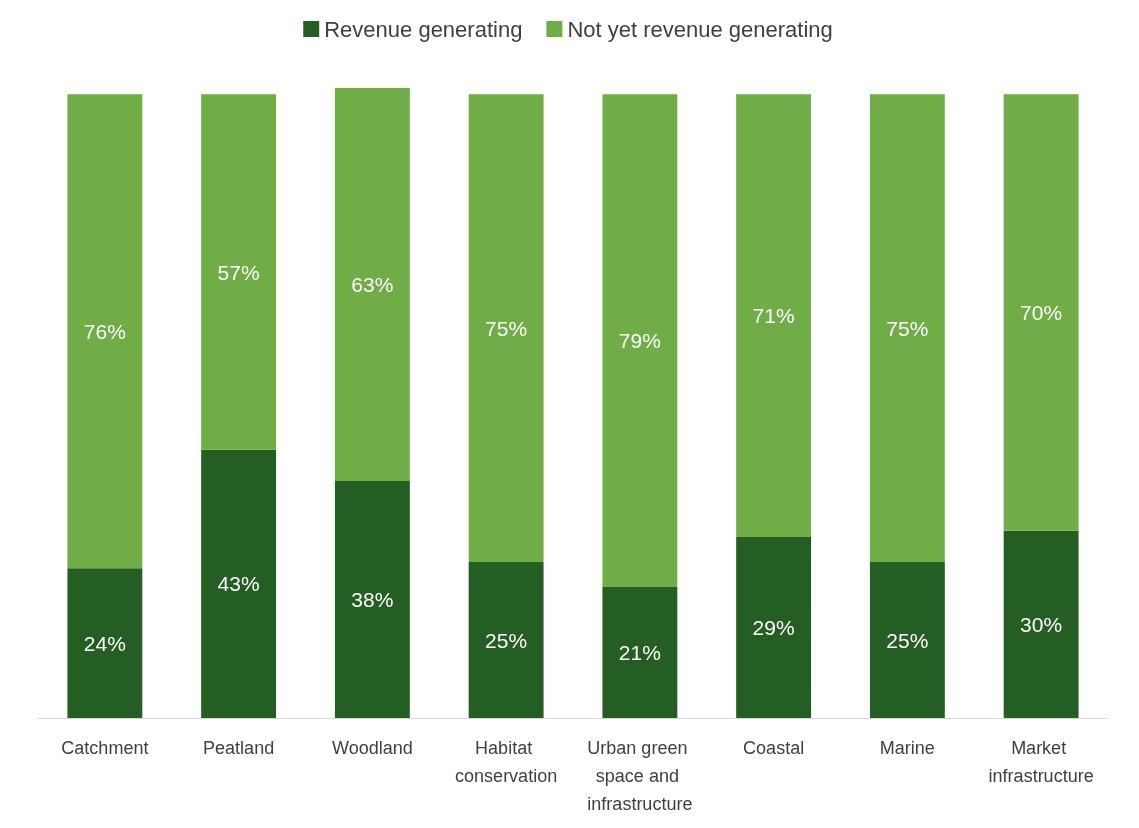 The width and height of the screenshot is (1139, 828). I want to click on data-label: 43%, so click(238, 584).